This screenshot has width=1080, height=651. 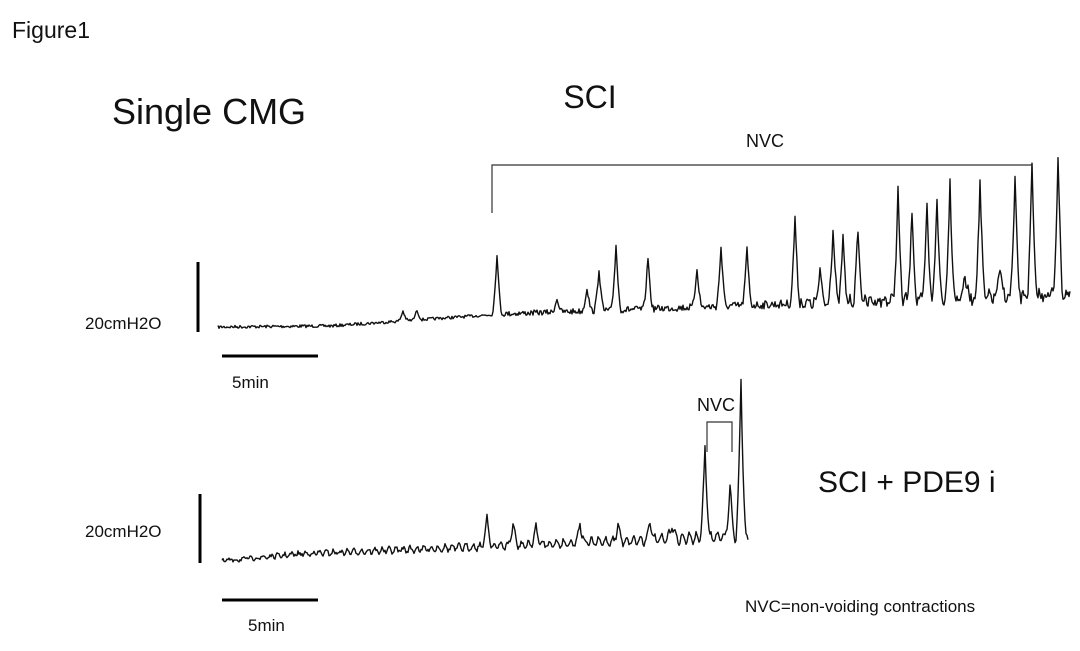 I want to click on figure-label: Figure1, so click(x=51, y=30).